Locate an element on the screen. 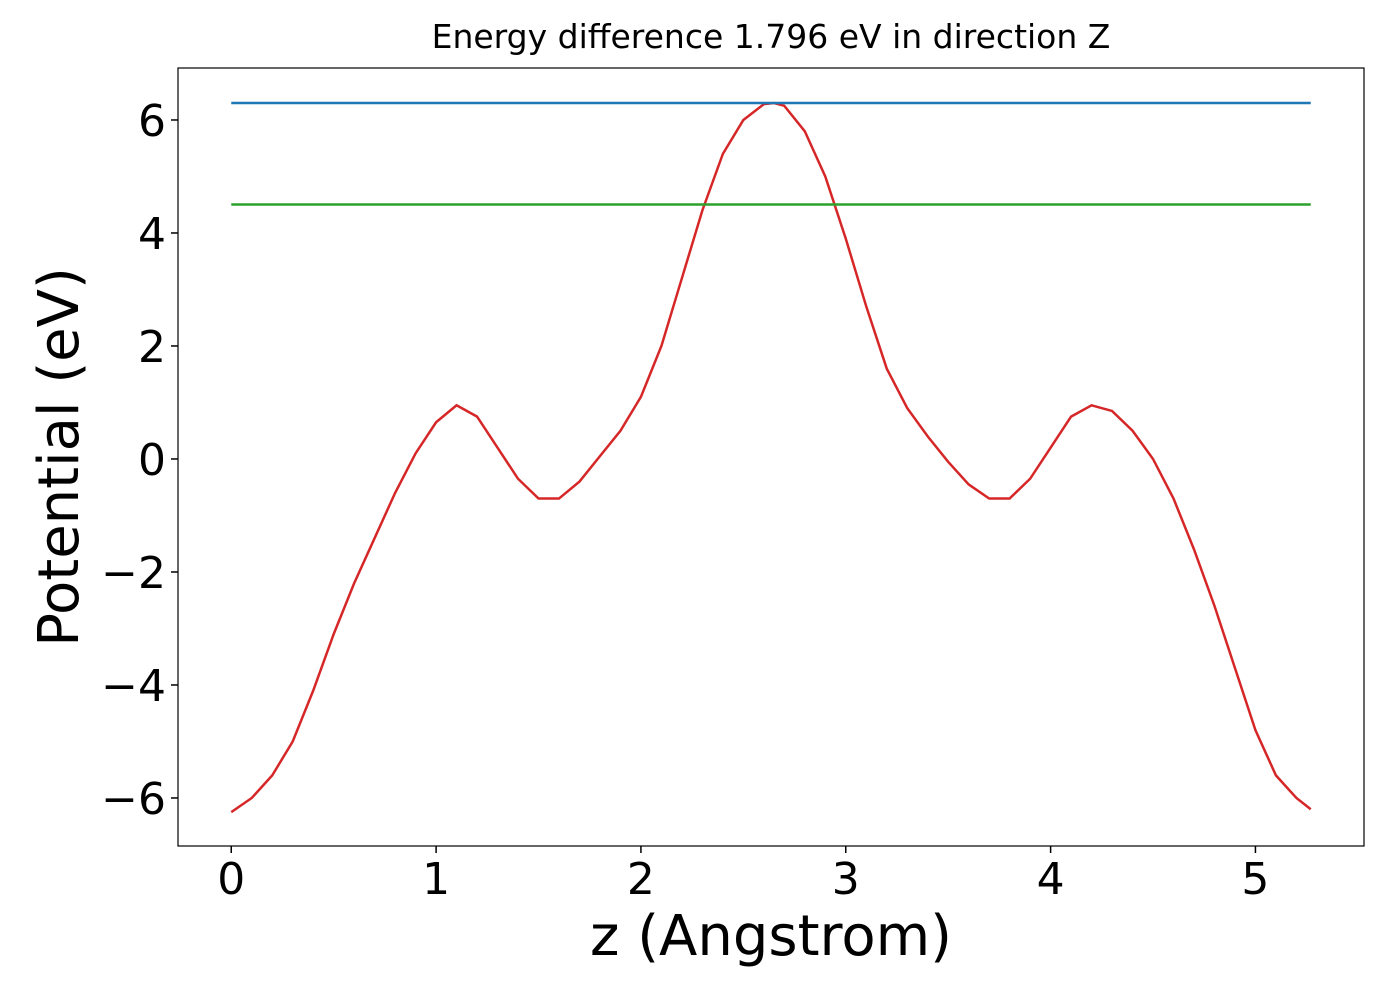 The image size is (1400, 1000). y-axis-label: Potential (eV) is located at coordinates (59, 457).